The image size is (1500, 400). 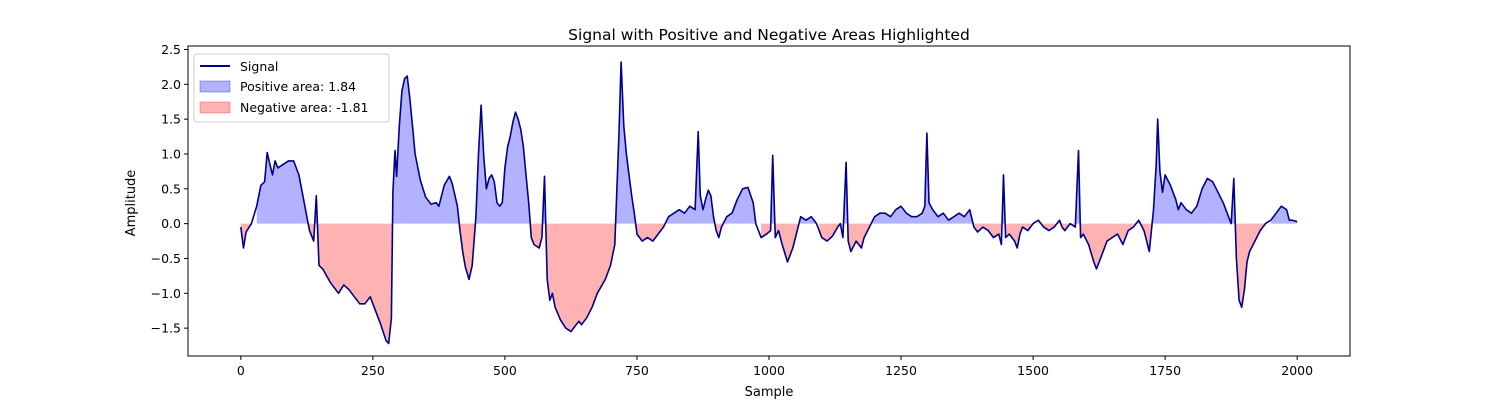 I want to click on legend-label-negative: Negative area: -1.81, so click(x=304, y=107).